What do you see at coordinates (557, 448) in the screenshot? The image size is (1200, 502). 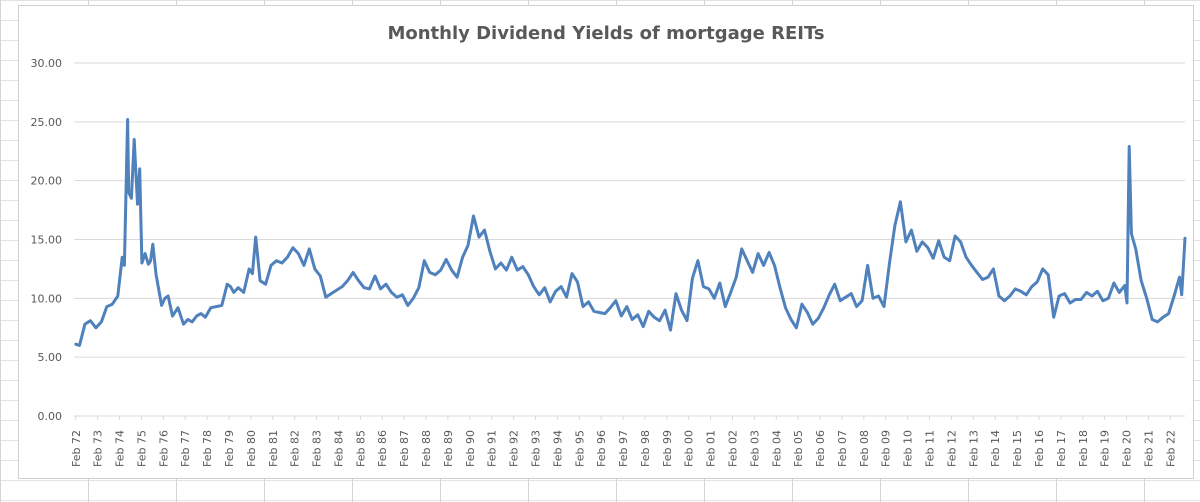 I see `x-tick-label: Feb 94` at bounding box center [557, 448].